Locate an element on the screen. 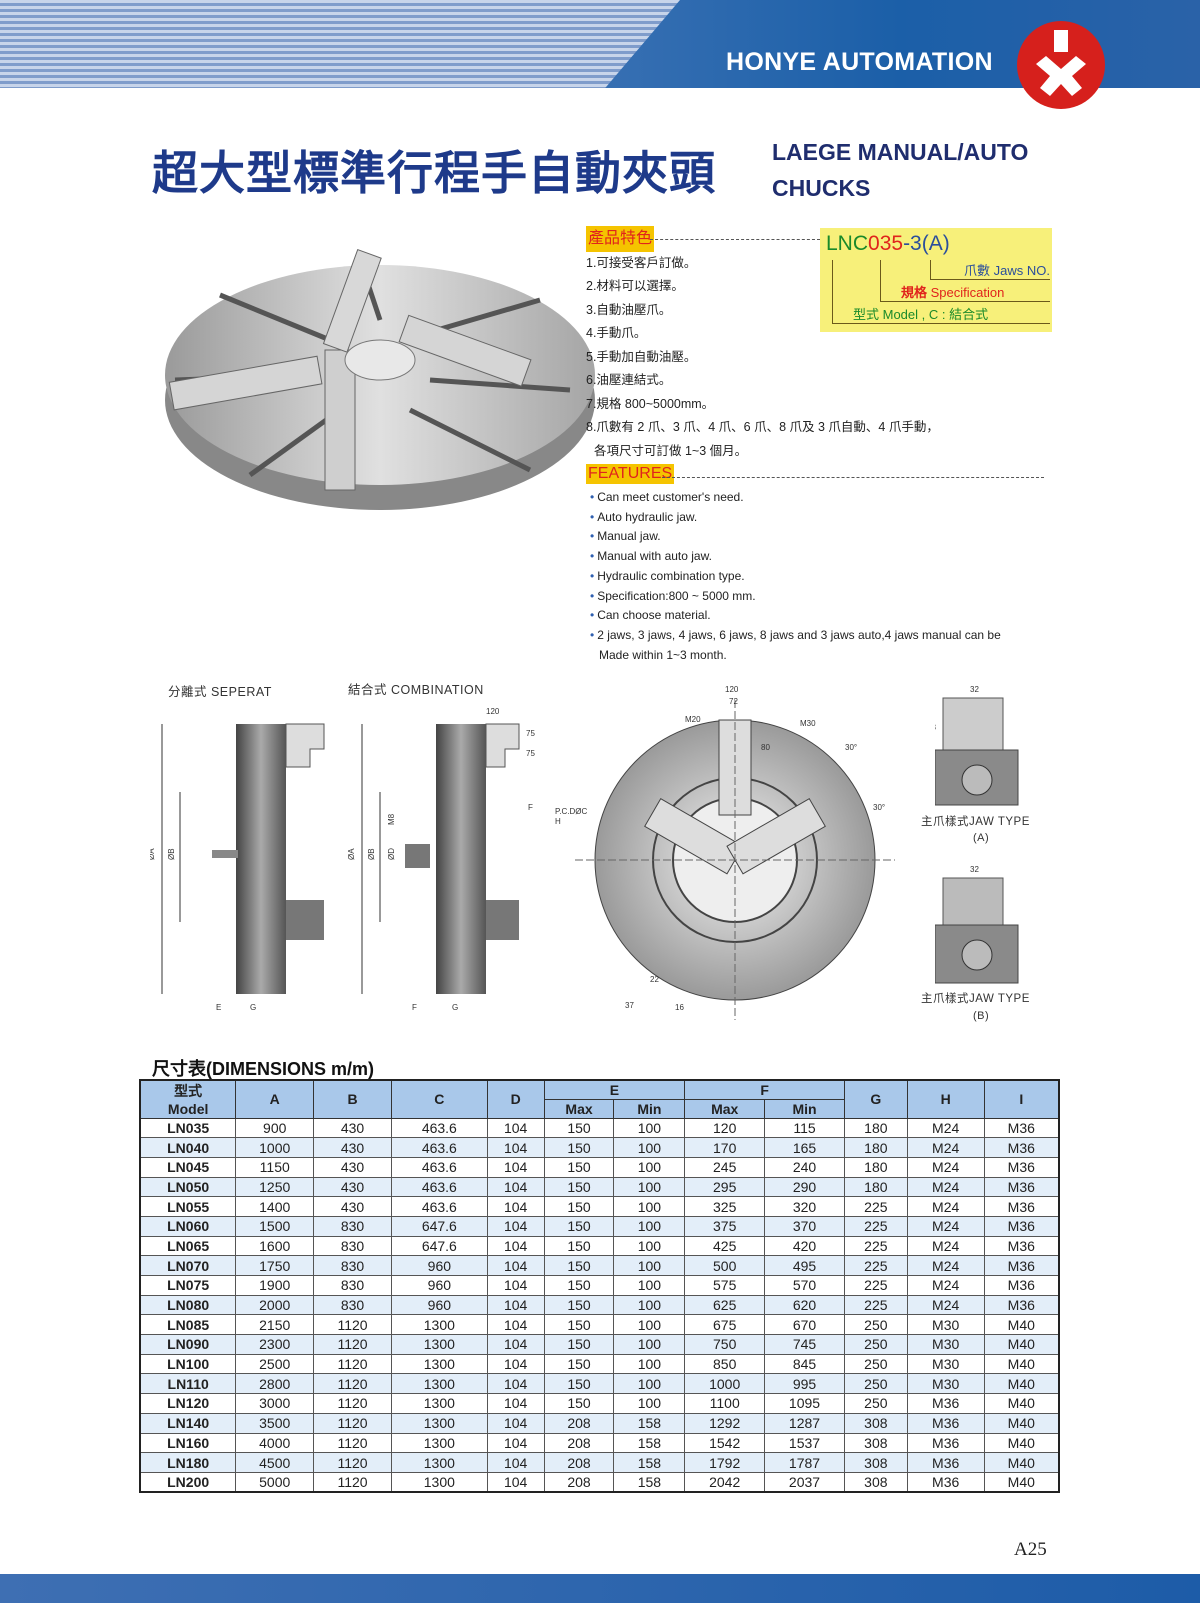 The image size is (1200, 1603). title-en-line1: LAEGE MANUAL/AUTO is located at coordinates (900, 152).